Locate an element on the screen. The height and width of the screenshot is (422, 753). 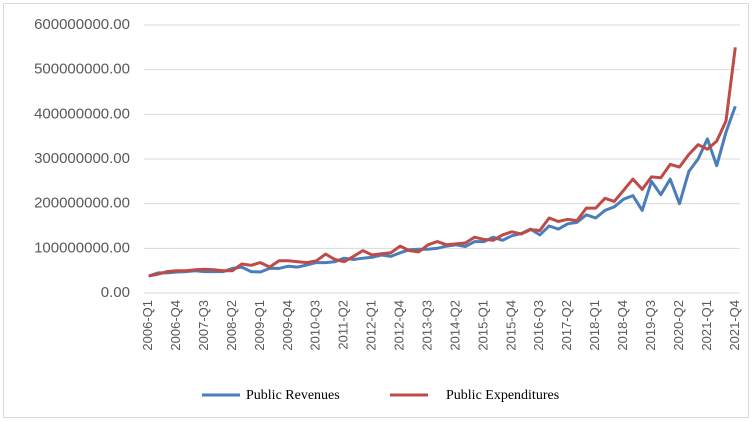
x-tick-label: 2013-Q3 is located at coordinates (426, 325).